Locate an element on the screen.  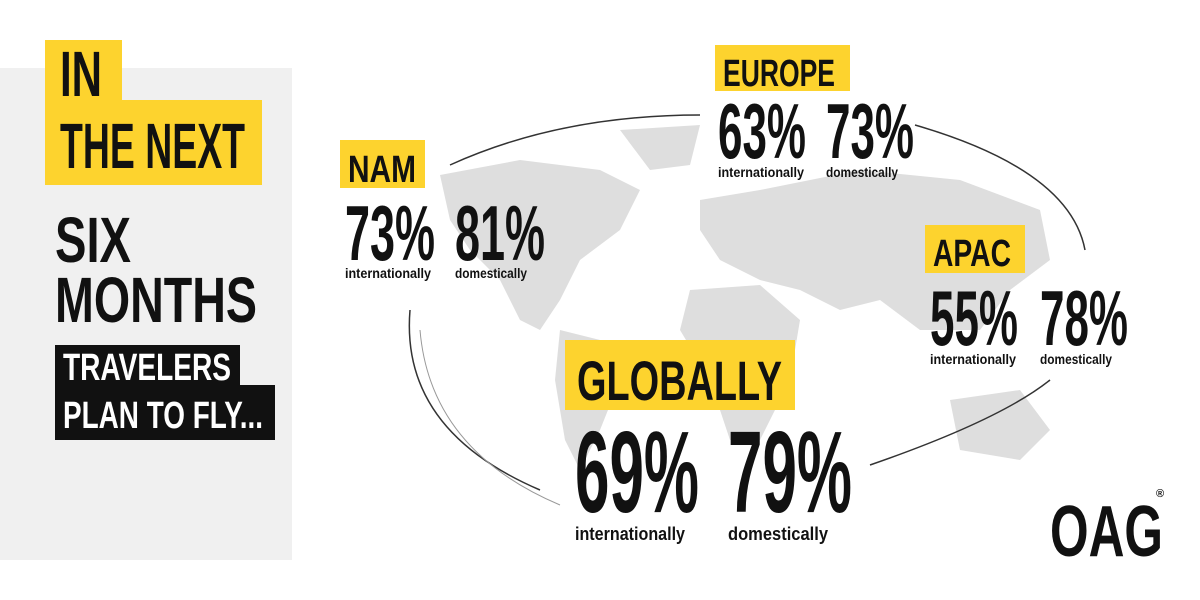
logo: OAG is located at coordinates (1106, 532).